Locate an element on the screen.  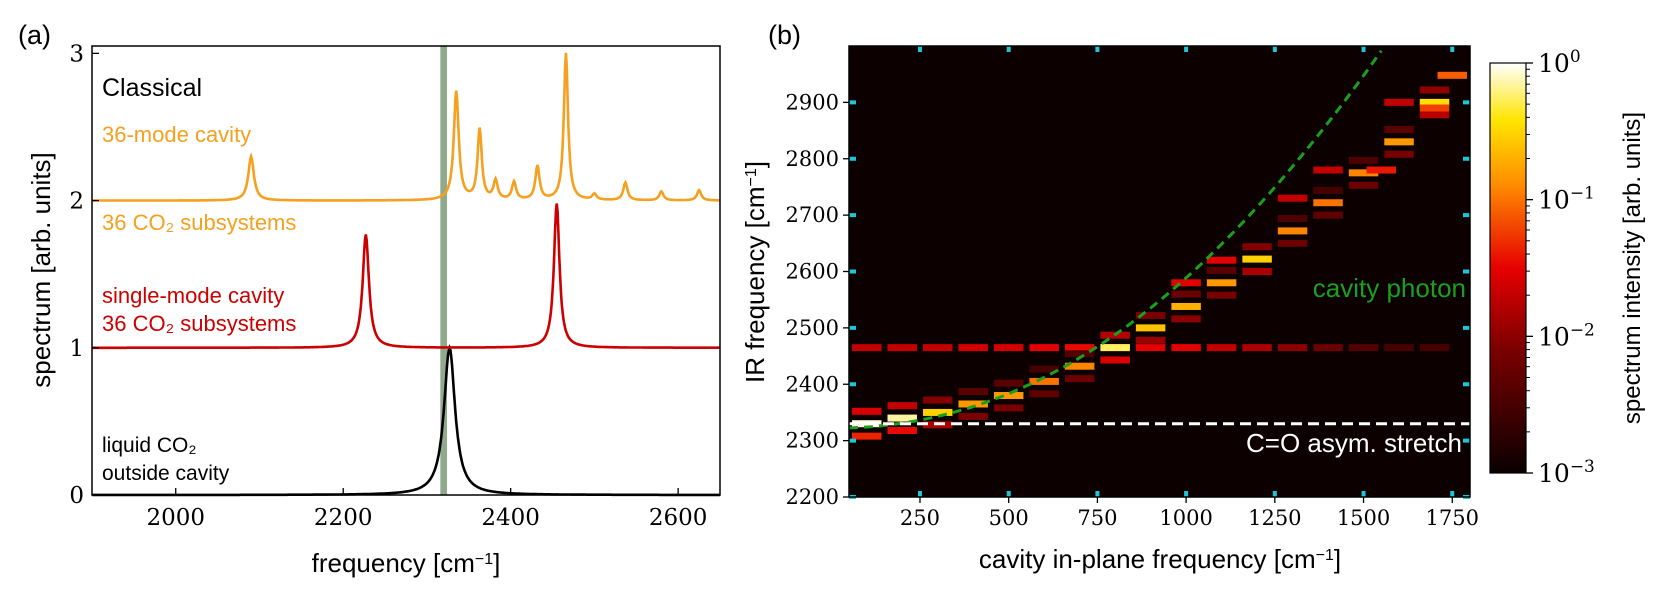
panel-b-y-axis-label: IR frequency [cm−1] is located at coordinates (755, 272).